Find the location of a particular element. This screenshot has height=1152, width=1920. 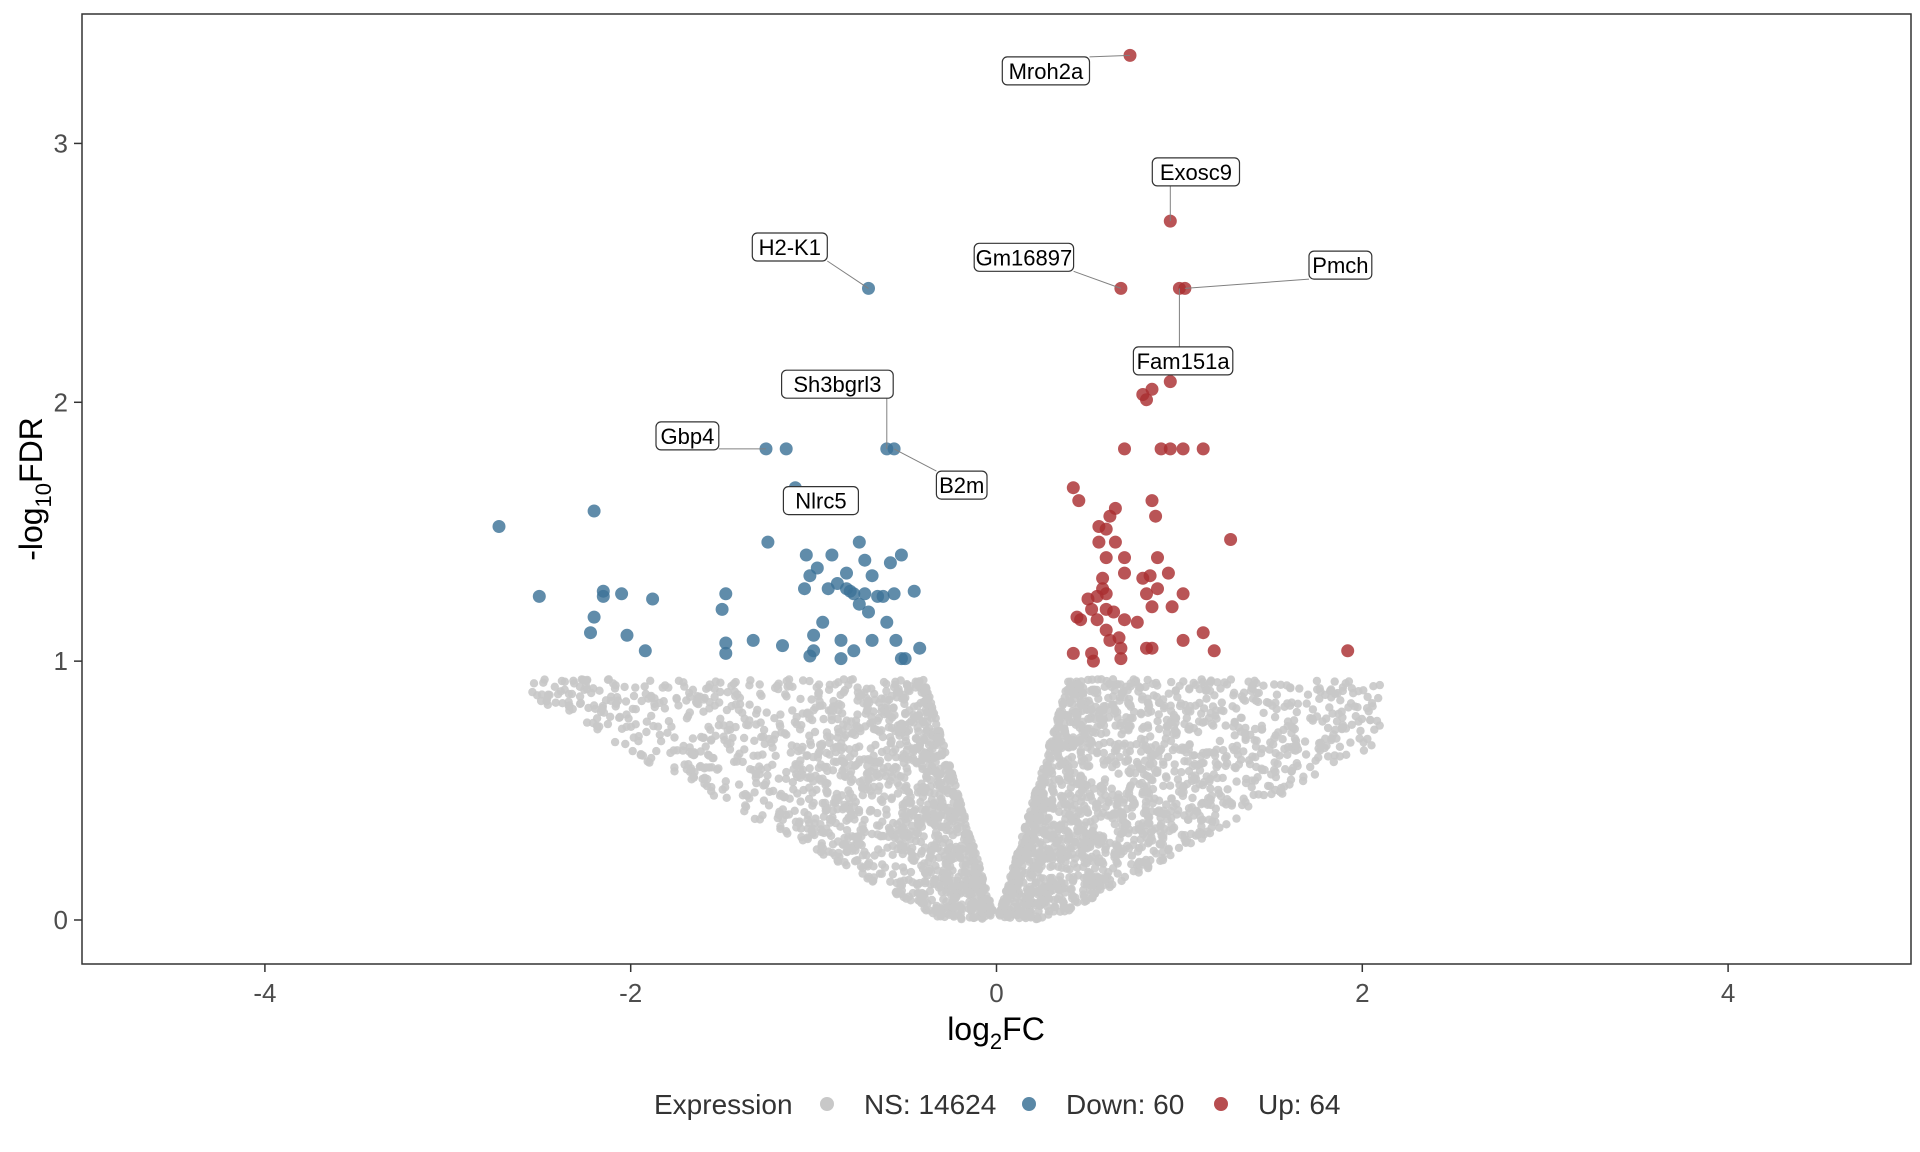

y-tick-label: 2 is located at coordinates (61, 402).